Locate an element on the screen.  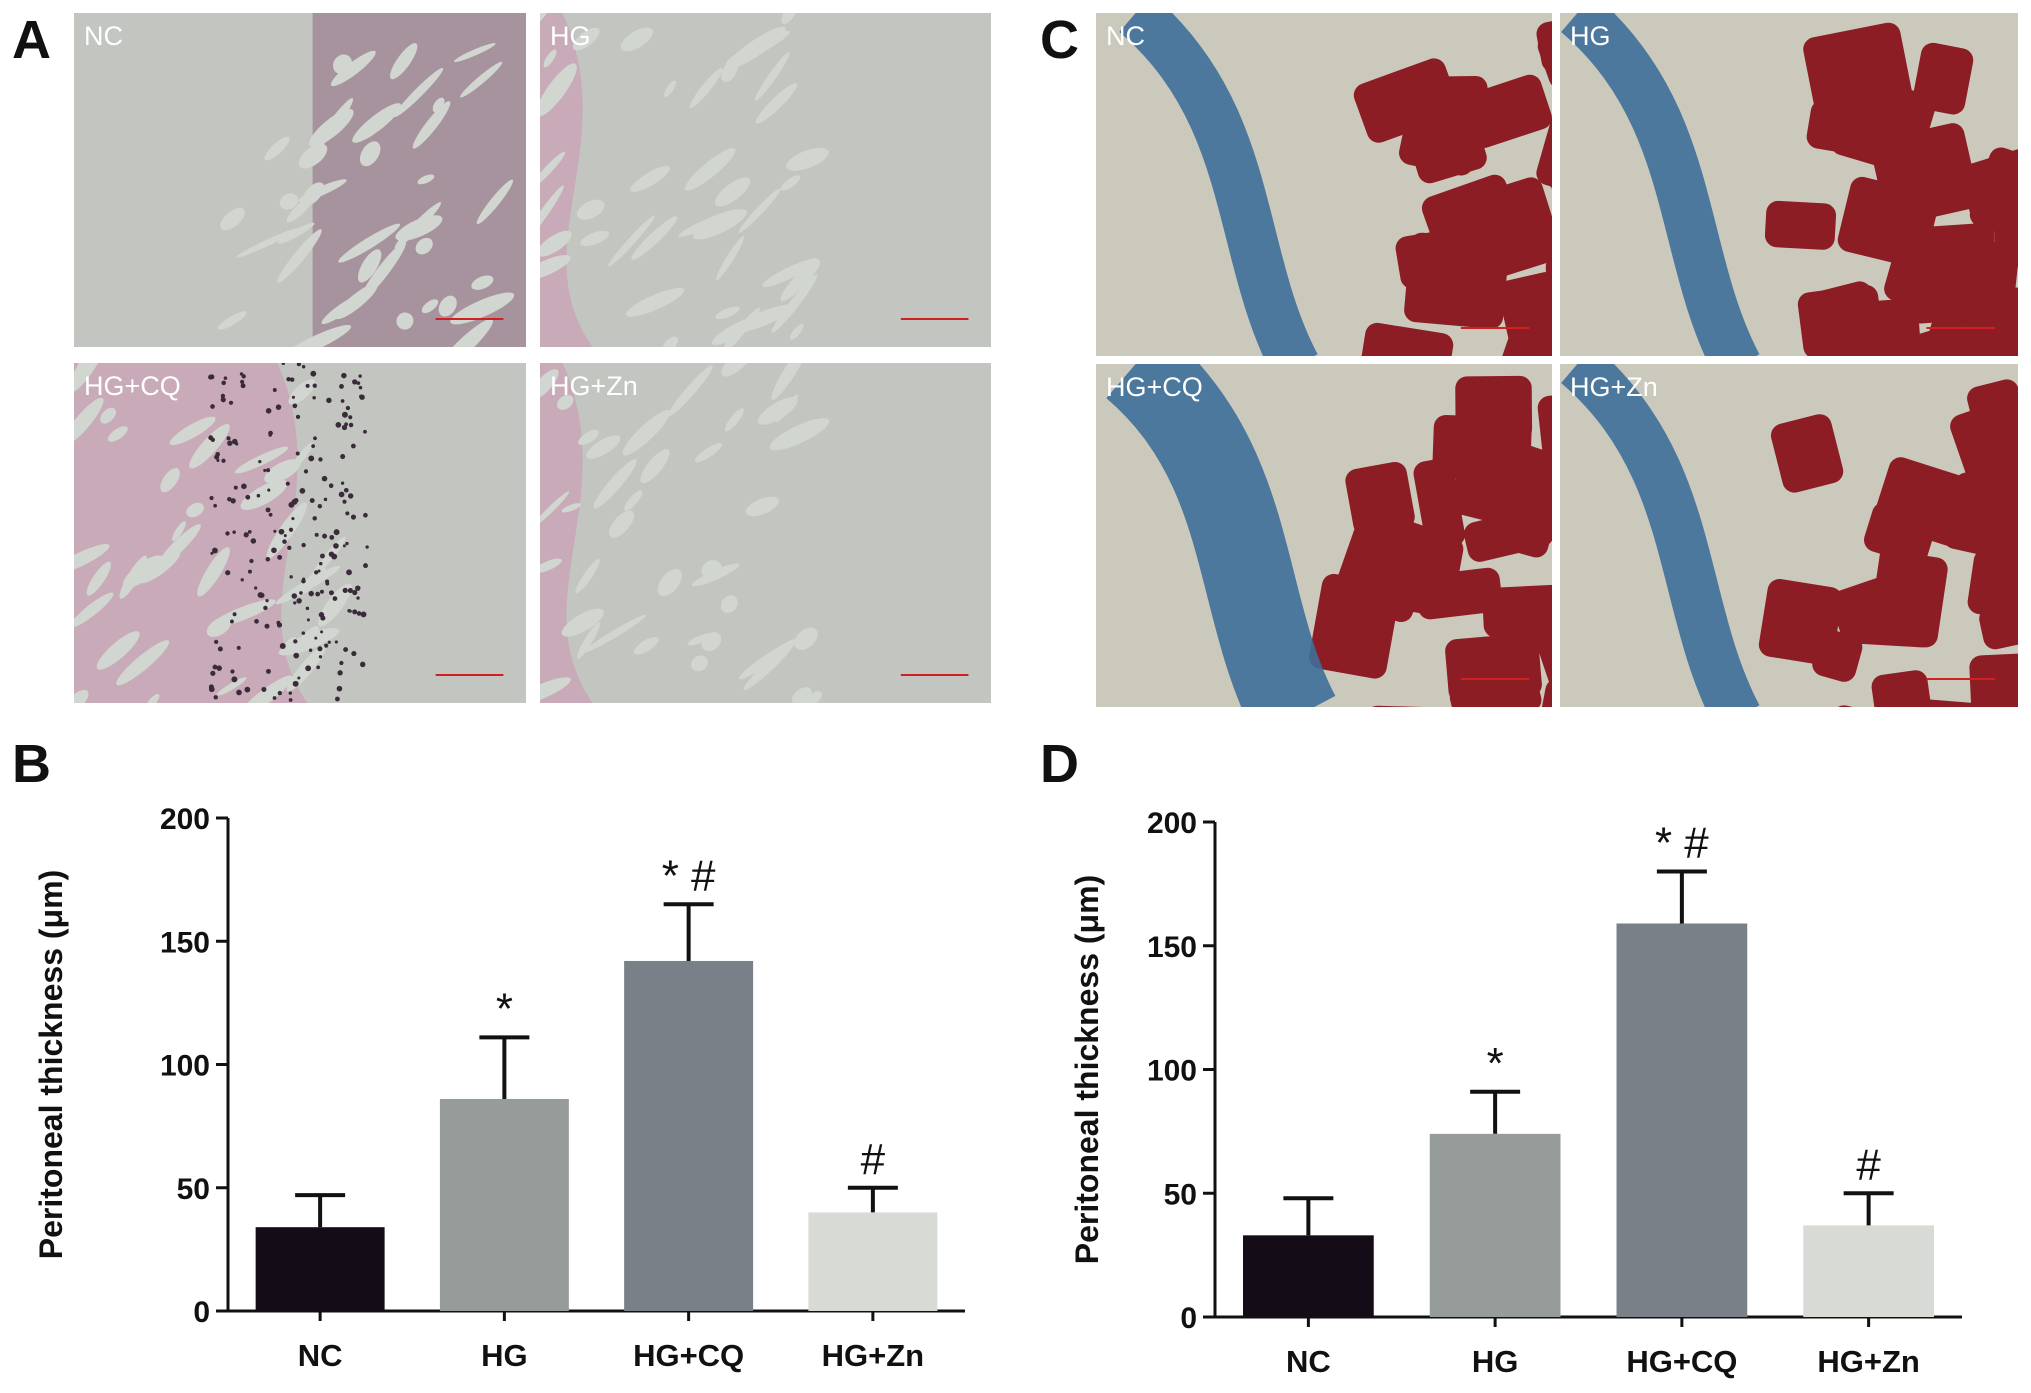
micrograph is located at coordinates (1324, 535).